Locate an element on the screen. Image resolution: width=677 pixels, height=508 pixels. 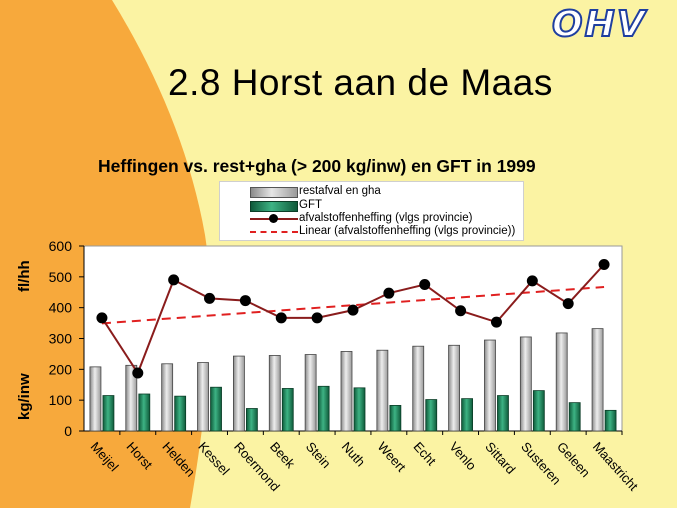
y-tick-label: 200 is located at coordinates (61, 369).